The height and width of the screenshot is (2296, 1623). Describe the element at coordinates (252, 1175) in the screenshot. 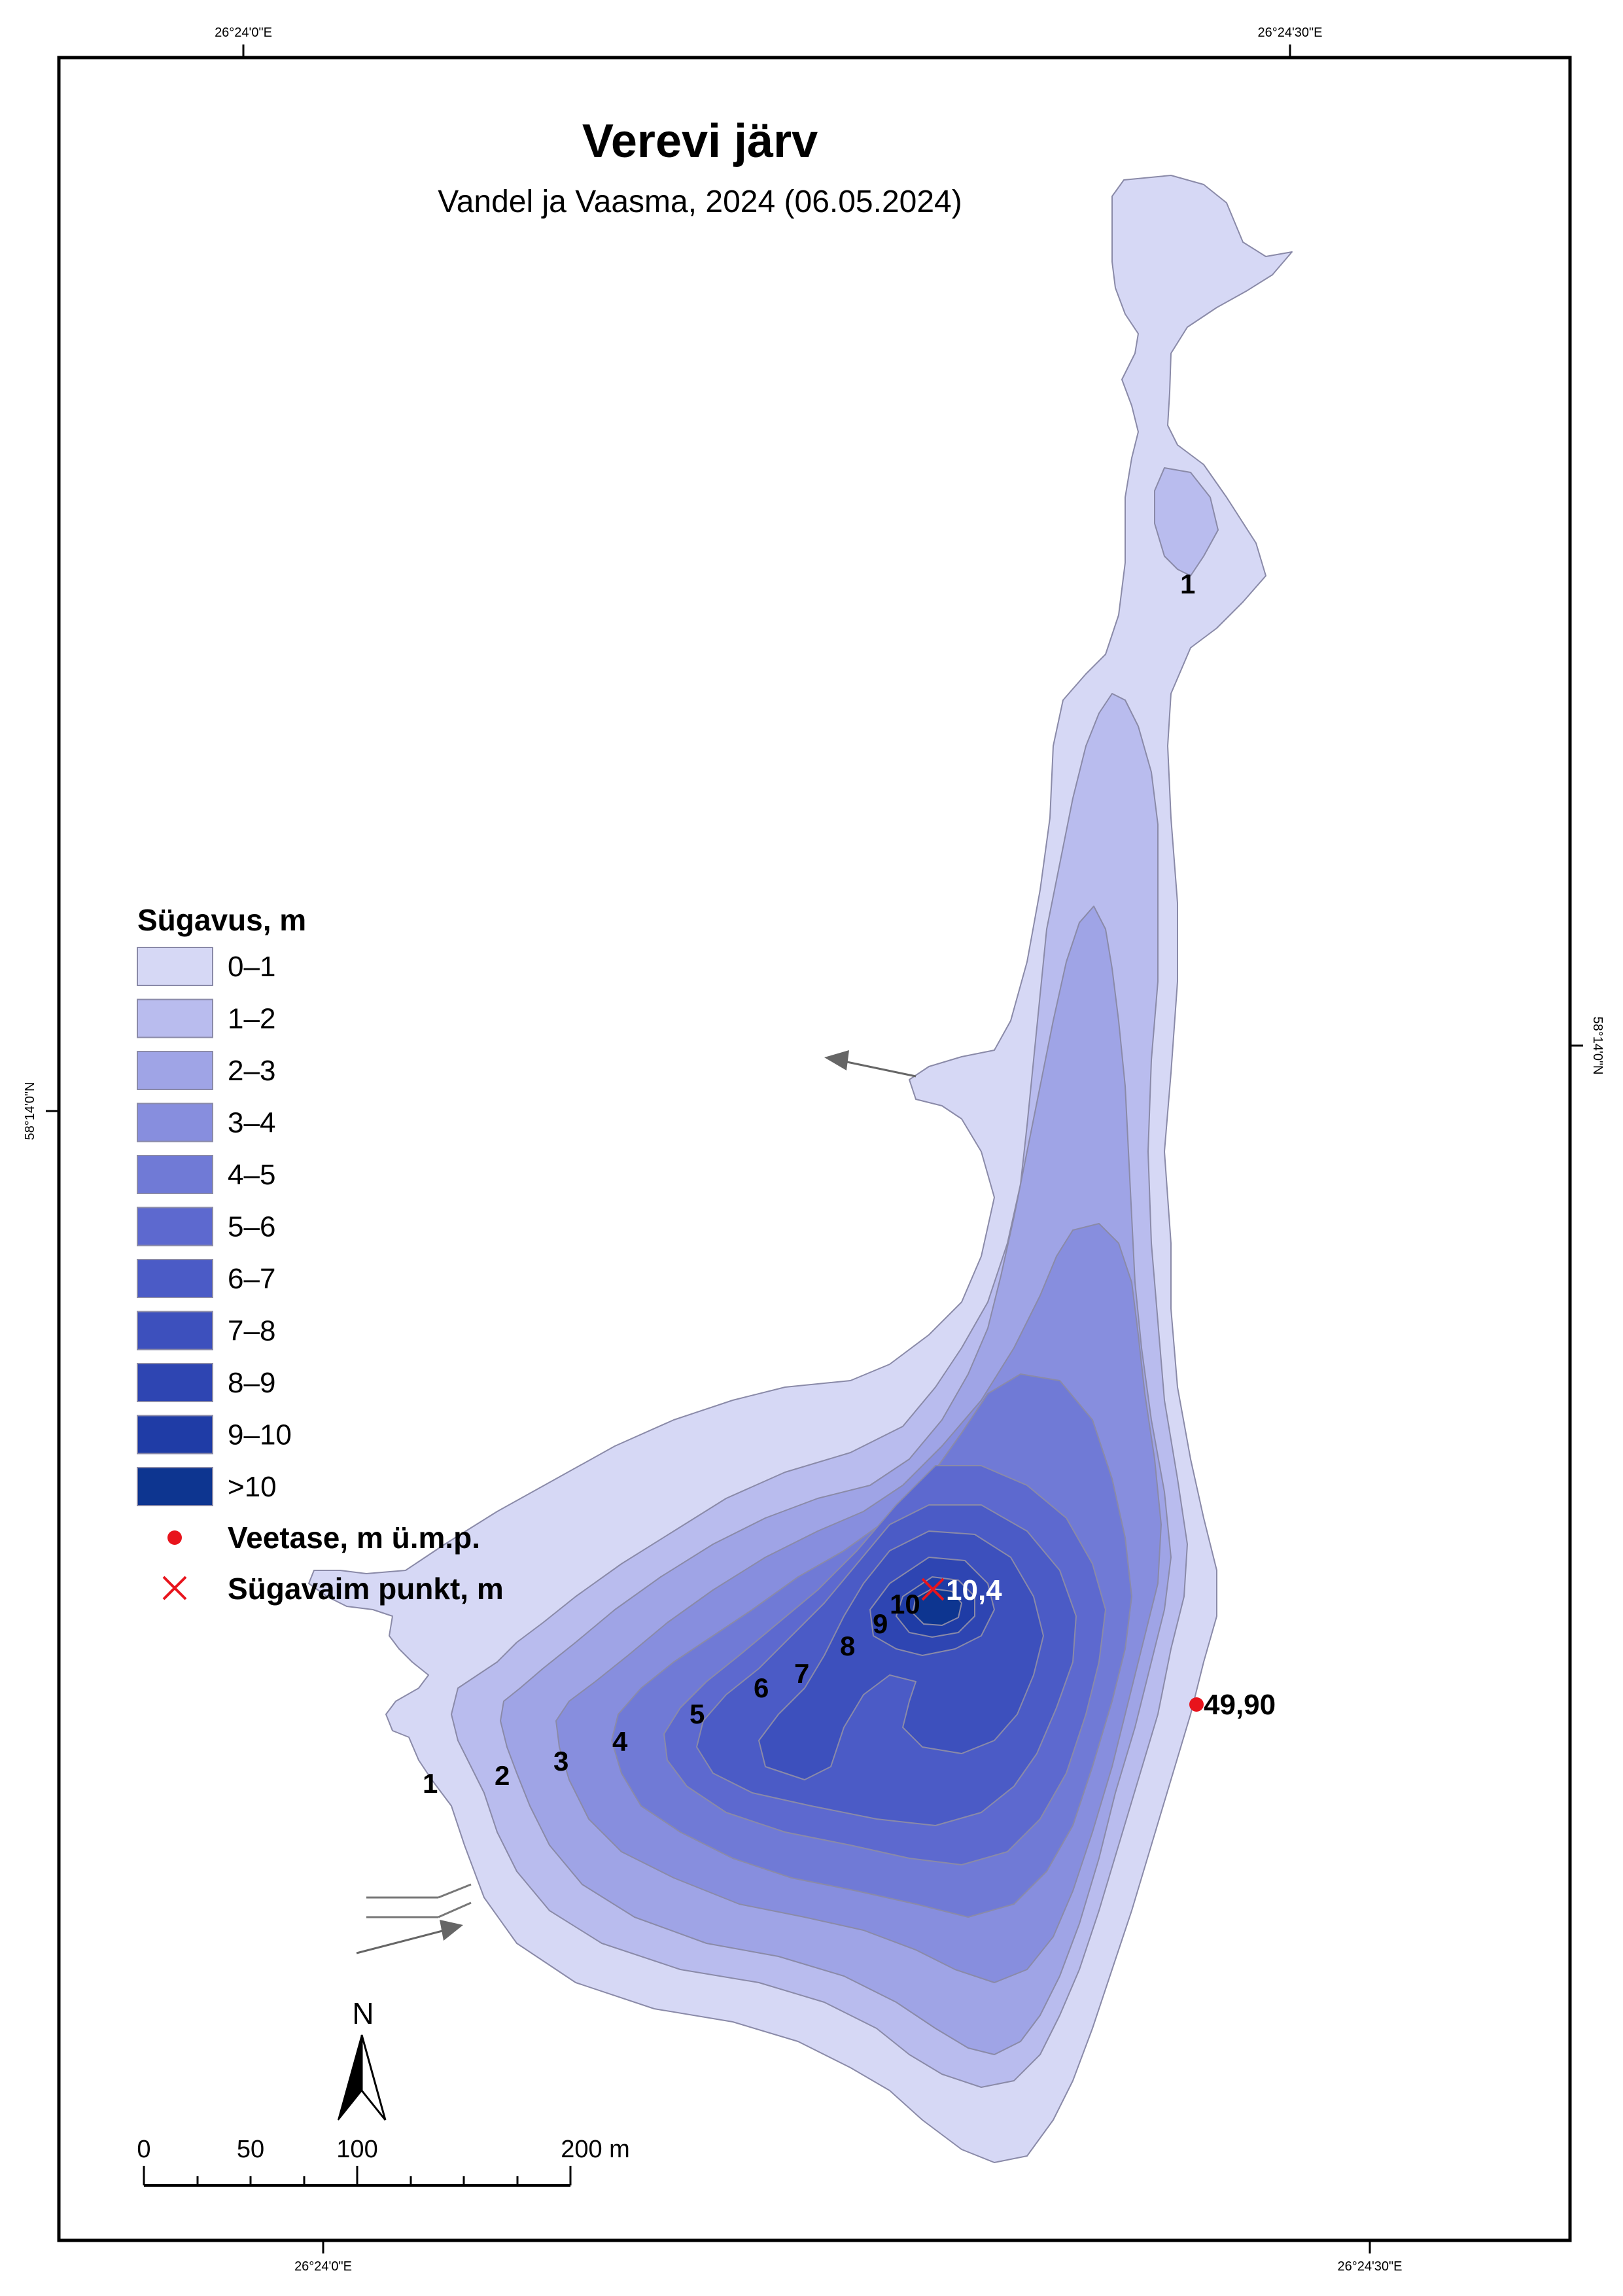

I see `legend-class-label: 4–5` at that location.